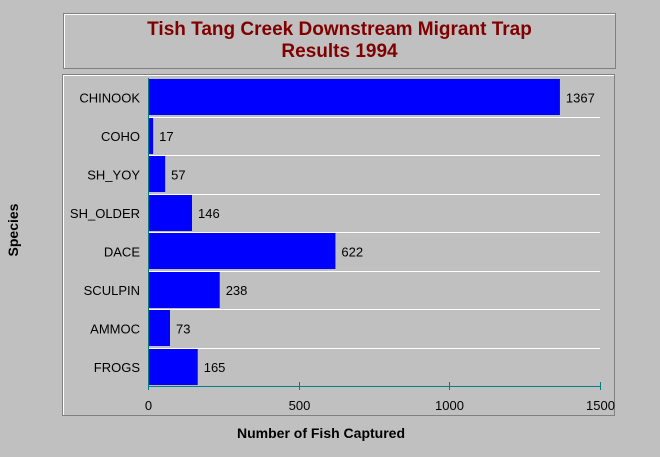 The width and height of the screenshot is (660, 457). I want to click on y-axis-title: Species, so click(13, 230).